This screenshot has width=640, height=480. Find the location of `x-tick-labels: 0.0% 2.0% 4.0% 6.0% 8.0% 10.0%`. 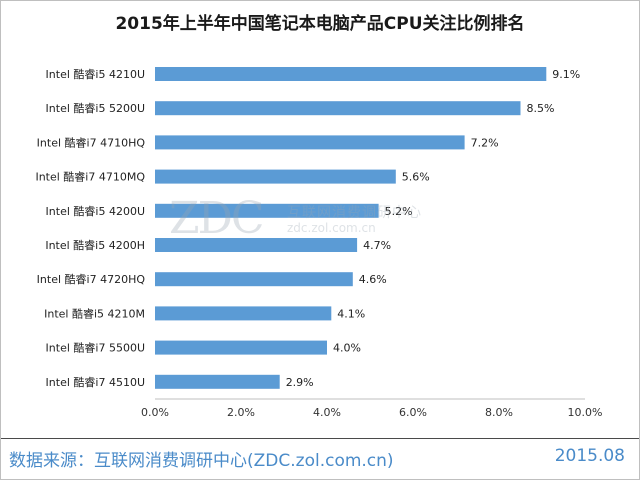

x-tick-labels: 0.0% 2.0% 4.0% 6.0% 8.0% 10.0% is located at coordinates (371, 412).